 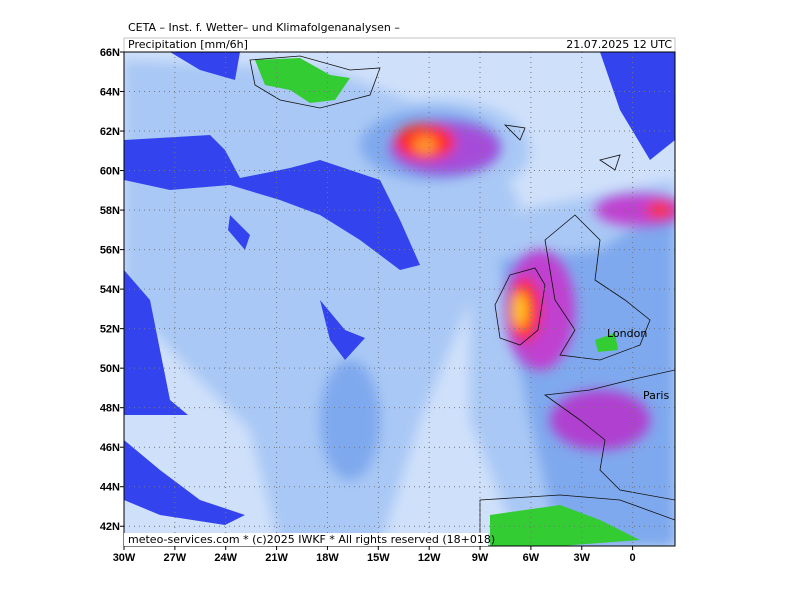 I want to click on lon-tick-label: 30W, so click(x=124, y=558).